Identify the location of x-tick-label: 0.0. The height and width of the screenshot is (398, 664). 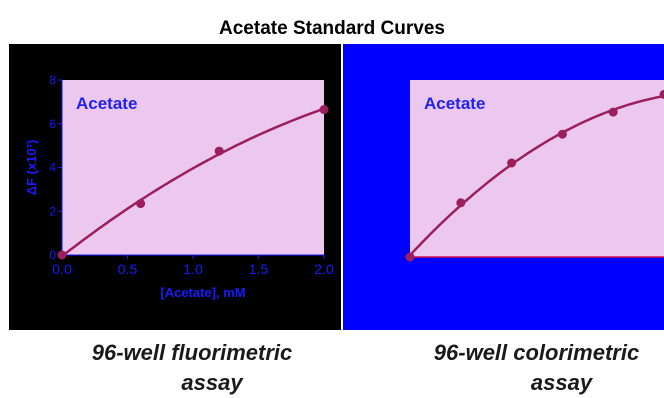
(62, 269).